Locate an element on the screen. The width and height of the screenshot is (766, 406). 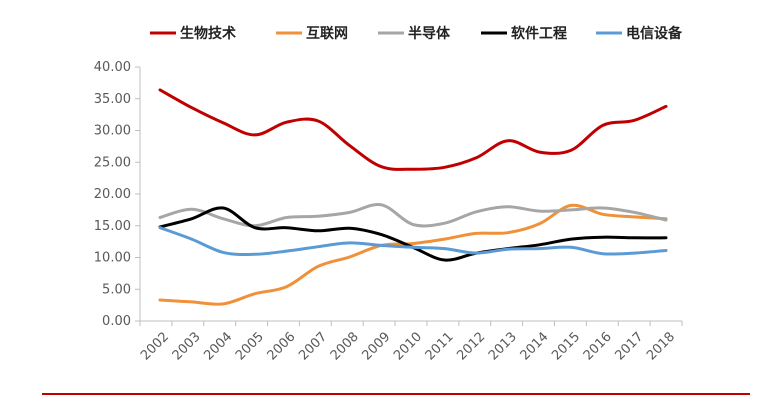
y-tick-label: 25.00 is located at coordinates (112, 162).